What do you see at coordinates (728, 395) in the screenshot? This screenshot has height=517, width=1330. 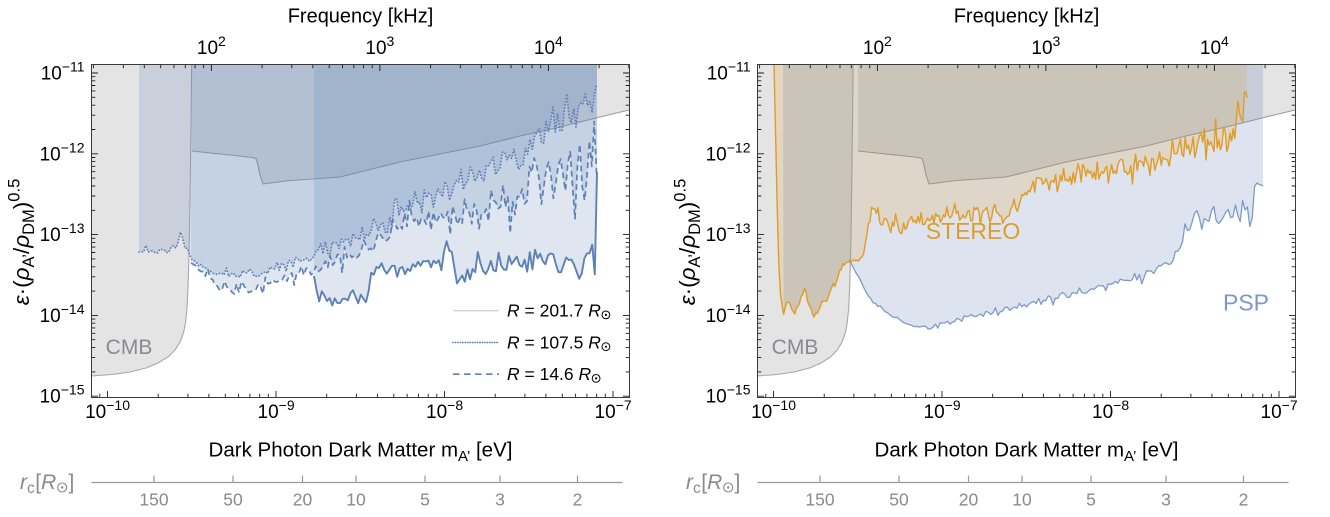 I see `svg-text: 10−15` at bounding box center [728, 395].